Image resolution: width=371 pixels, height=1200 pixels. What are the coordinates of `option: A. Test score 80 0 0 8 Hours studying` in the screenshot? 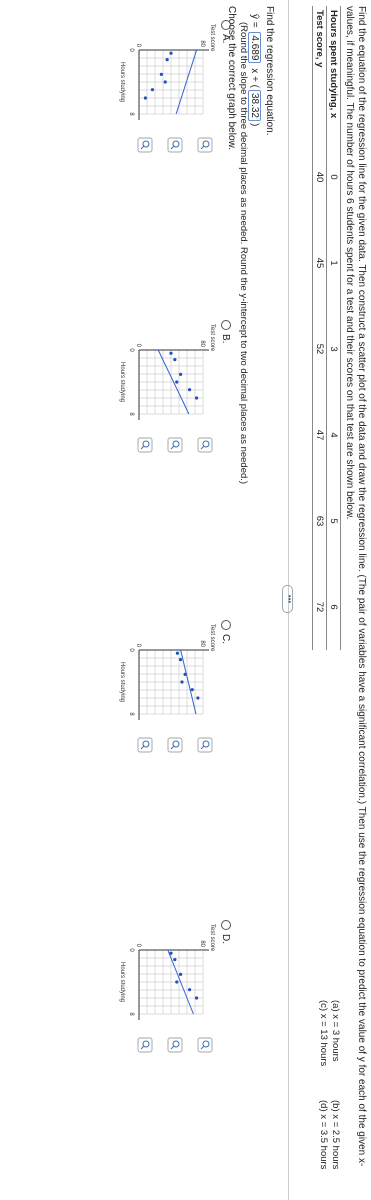 It's located at (156, 105).